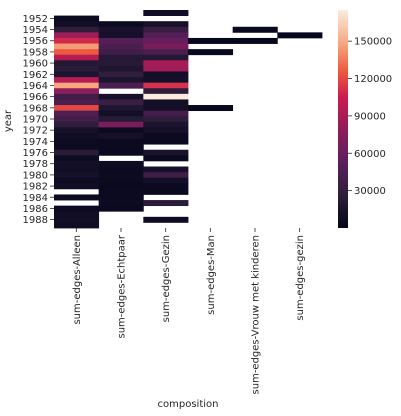 The image size is (401, 416). I want to click on y-tick-label: 1954, so click(35, 30).